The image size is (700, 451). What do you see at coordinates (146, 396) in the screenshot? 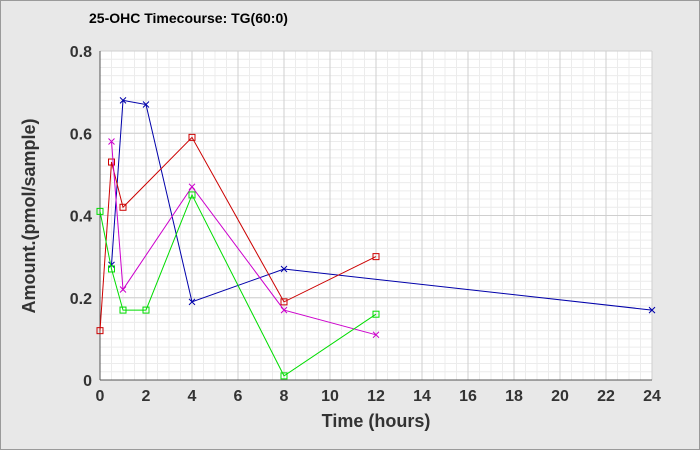
I see `x-tick-label: 2` at bounding box center [146, 396].